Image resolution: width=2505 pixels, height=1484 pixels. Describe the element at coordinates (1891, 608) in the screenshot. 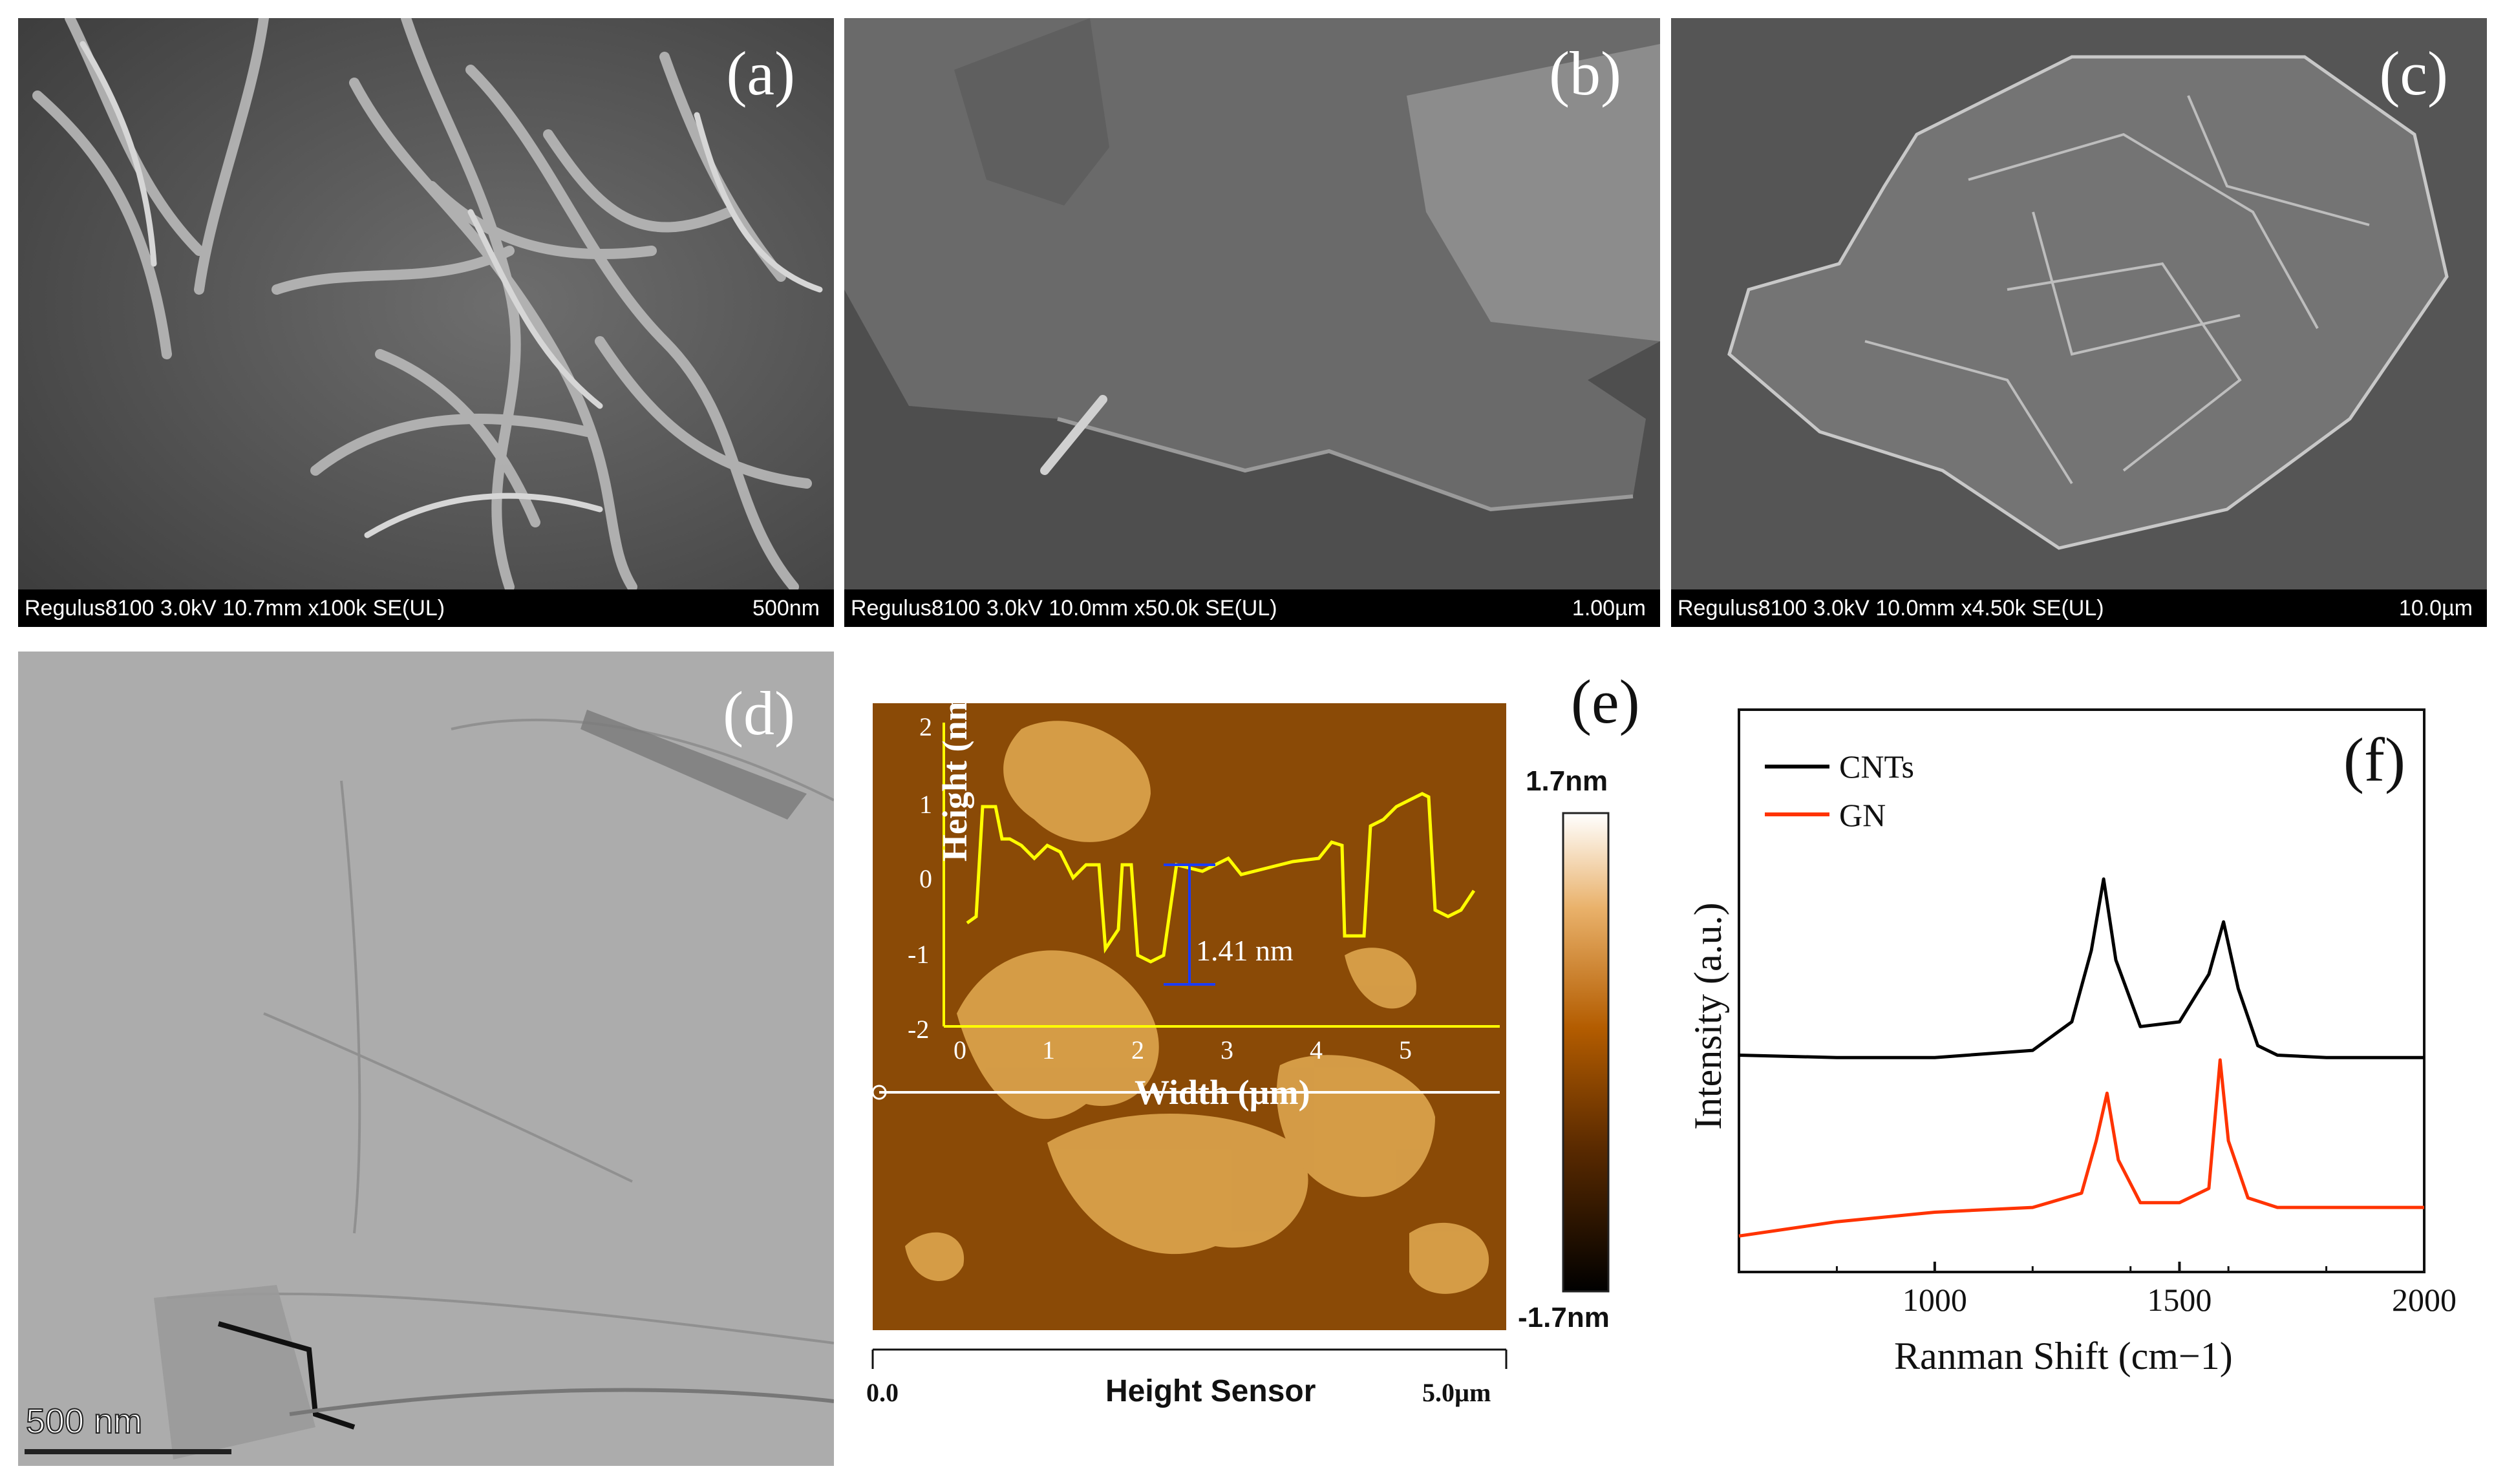

I see `sem-info-text: Regulus8100 3.0kV 10.0mm x4.50k SE(UL)` at that location.